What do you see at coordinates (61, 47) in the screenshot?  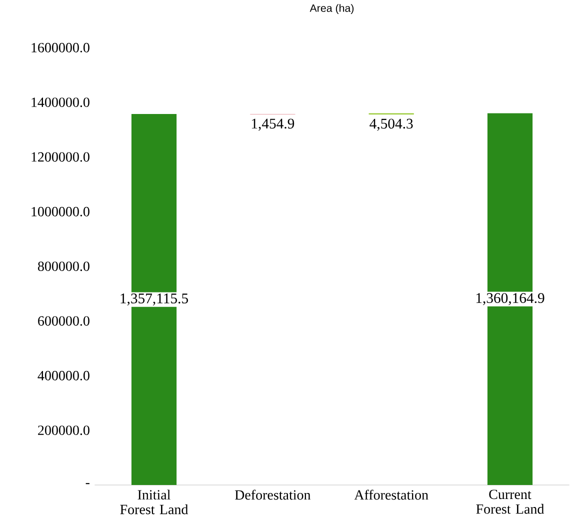 I see `y-tick-label: 1600000.0` at bounding box center [61, 47].